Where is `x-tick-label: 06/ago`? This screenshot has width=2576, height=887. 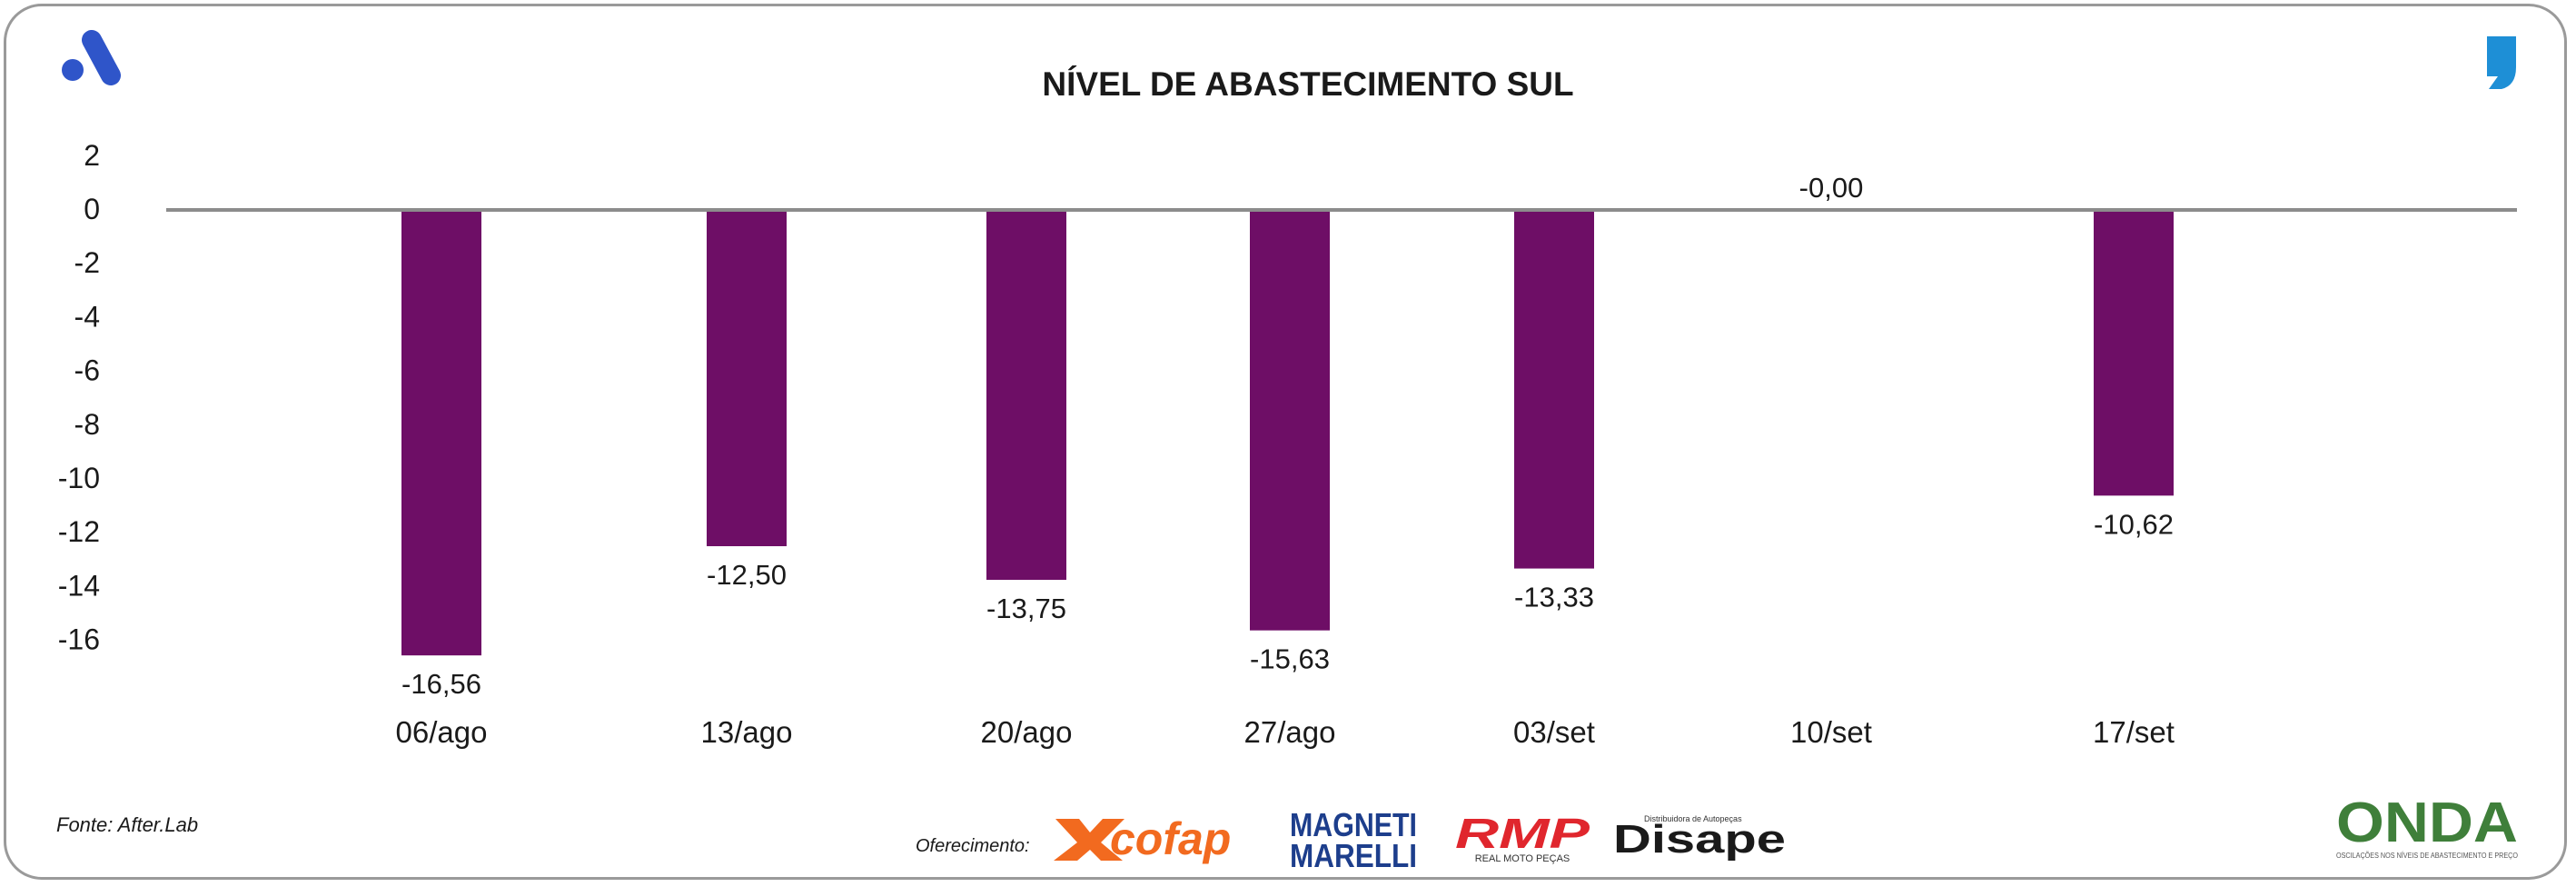
x-tick-label: 06/ago is located at coordinates (442, 732).